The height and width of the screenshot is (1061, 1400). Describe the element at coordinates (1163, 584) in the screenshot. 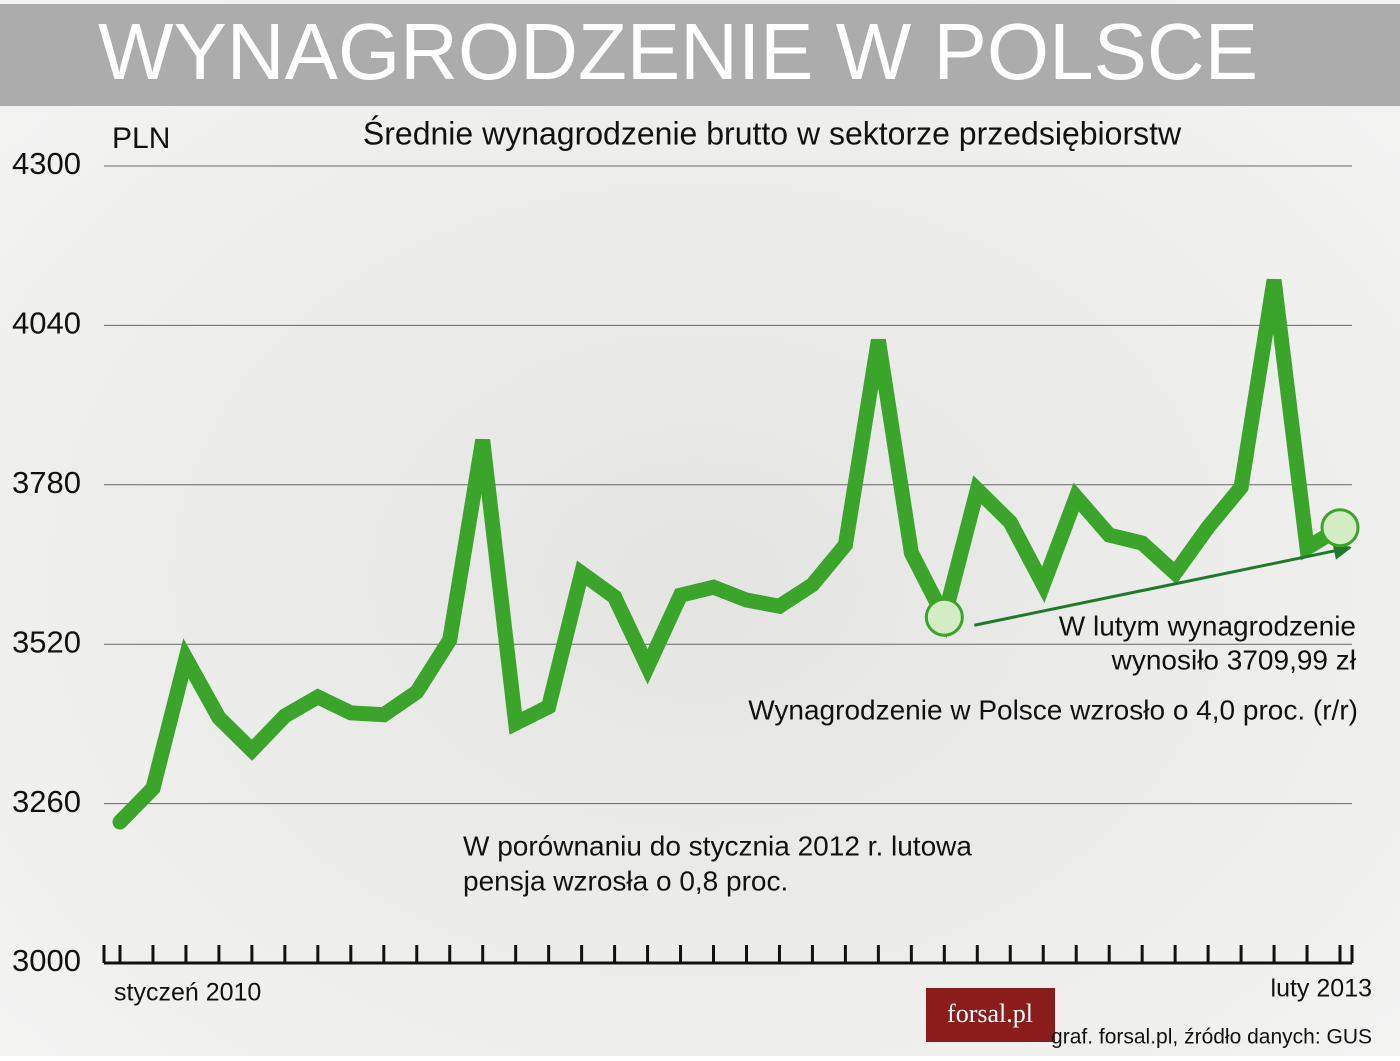

I see `trend-arrow` at that location.